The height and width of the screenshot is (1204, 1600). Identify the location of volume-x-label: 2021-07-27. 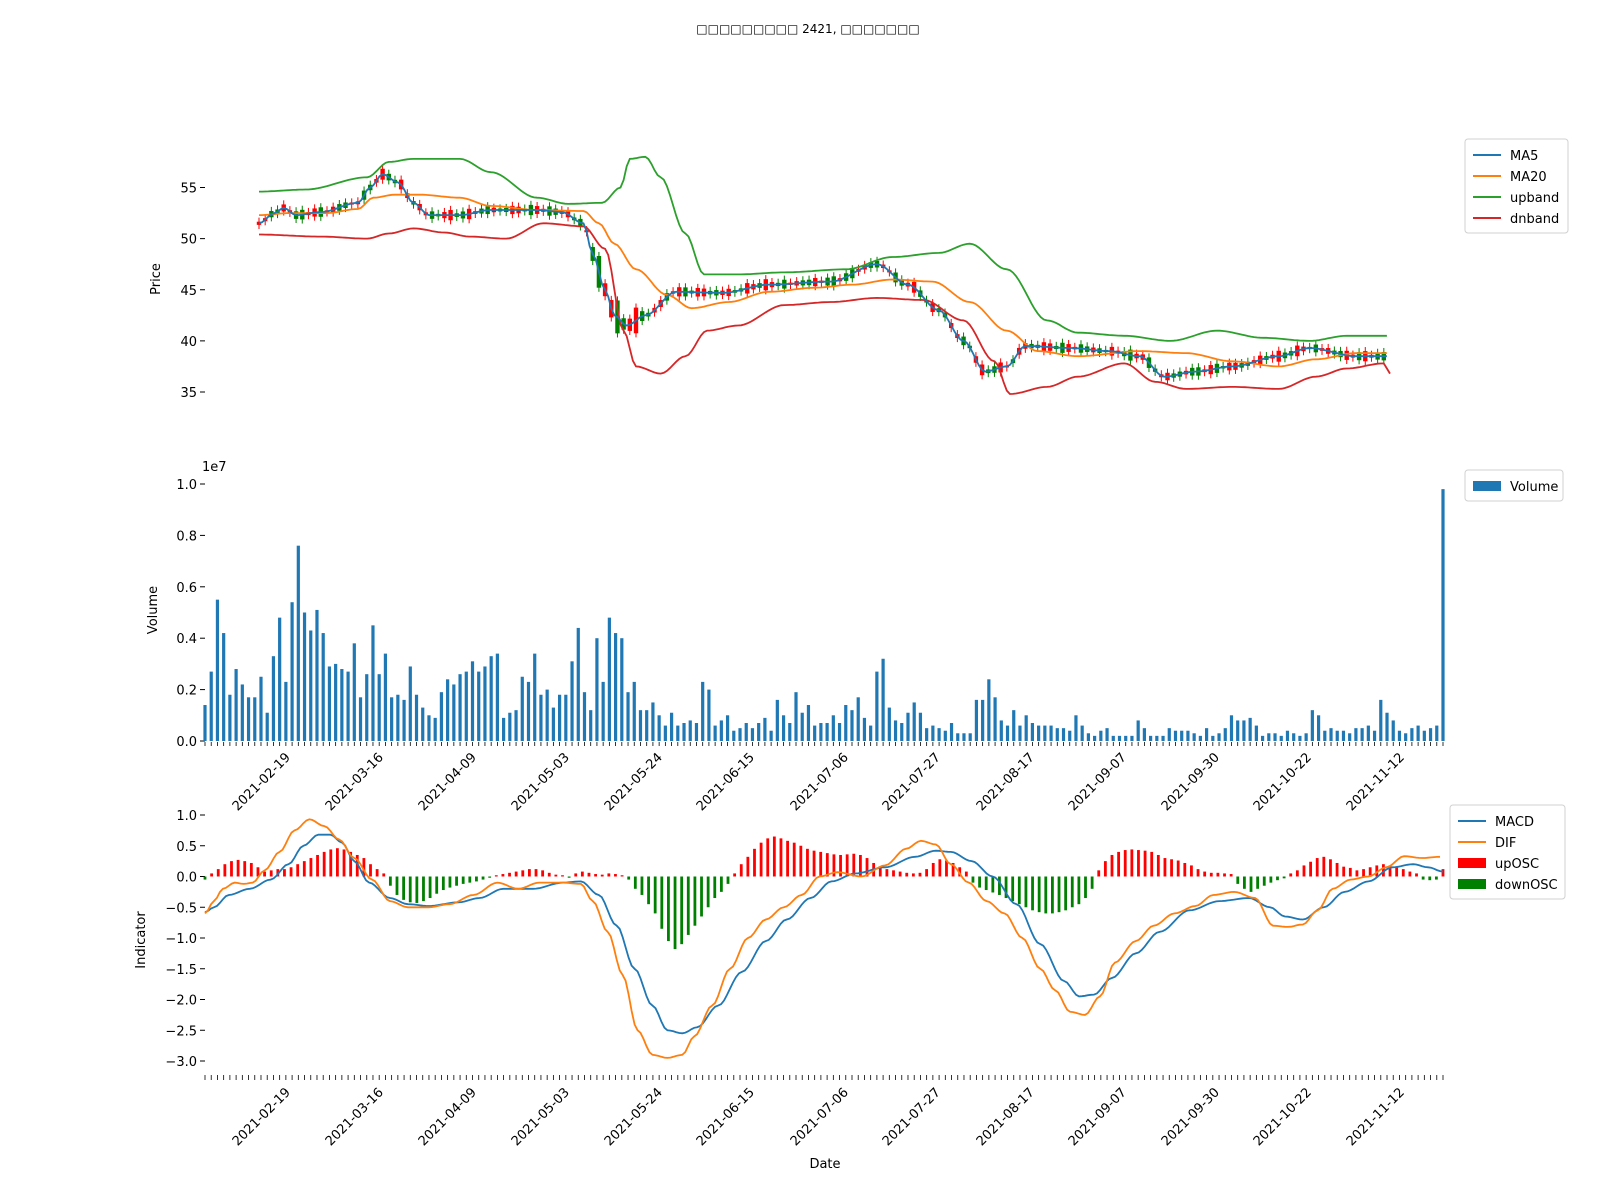
(912, 782).